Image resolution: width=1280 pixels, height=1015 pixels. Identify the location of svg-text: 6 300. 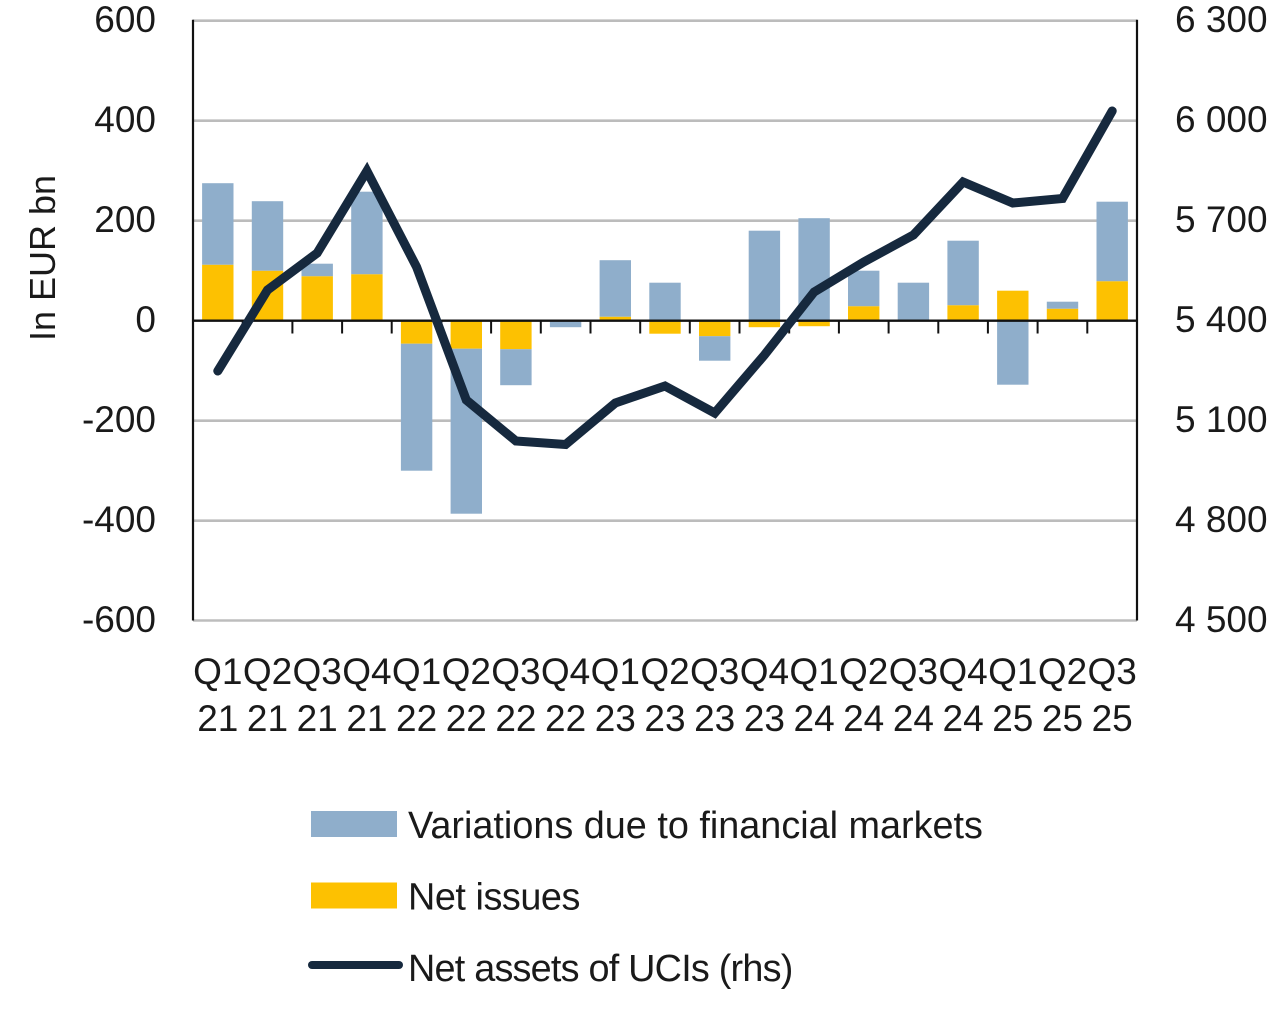
(1221, 20).